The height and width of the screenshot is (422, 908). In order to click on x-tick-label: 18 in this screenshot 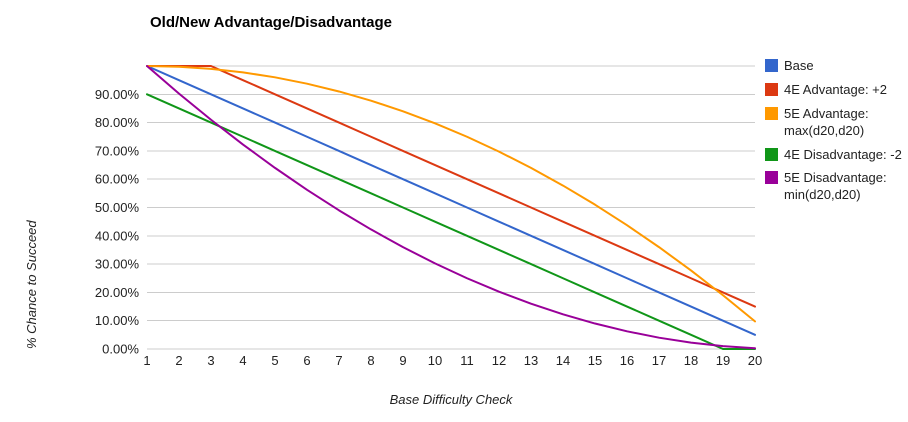, I will do `click(691, 360)`.